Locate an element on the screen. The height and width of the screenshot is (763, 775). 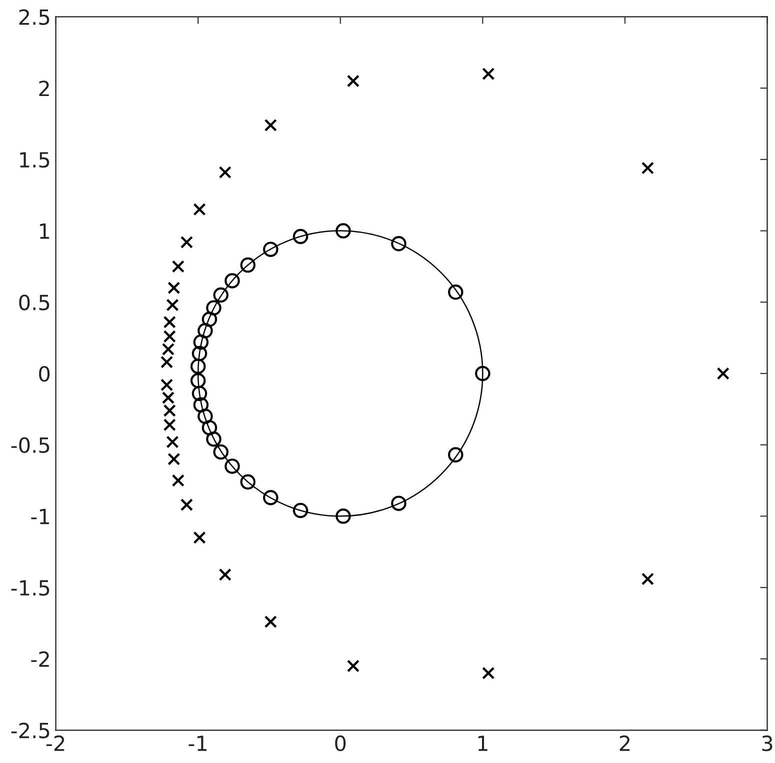
x-tick-label: -1 is located at coordinates (197, 743).